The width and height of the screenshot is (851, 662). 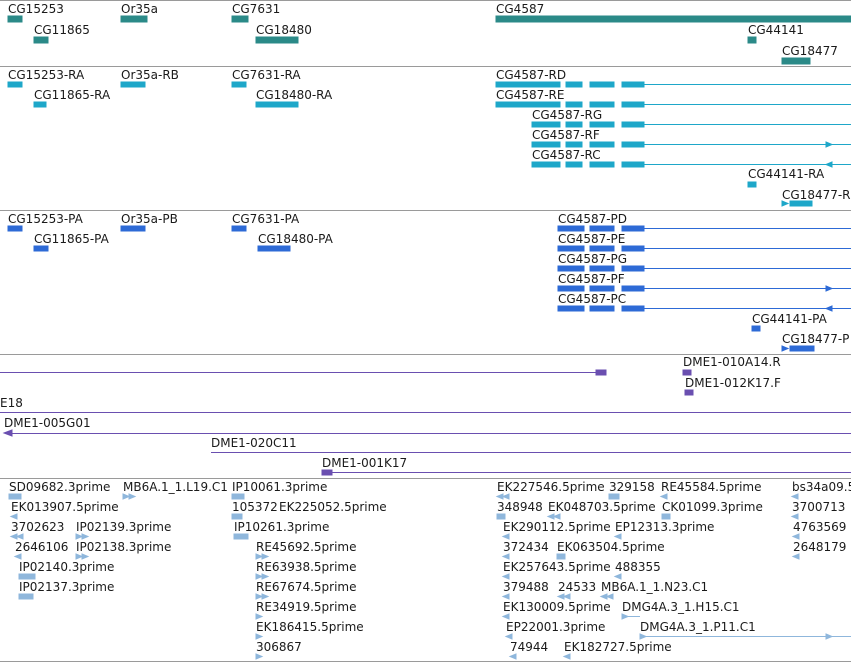 I want to click on protein-label: CG18477-P, so click(x=815, y=339).